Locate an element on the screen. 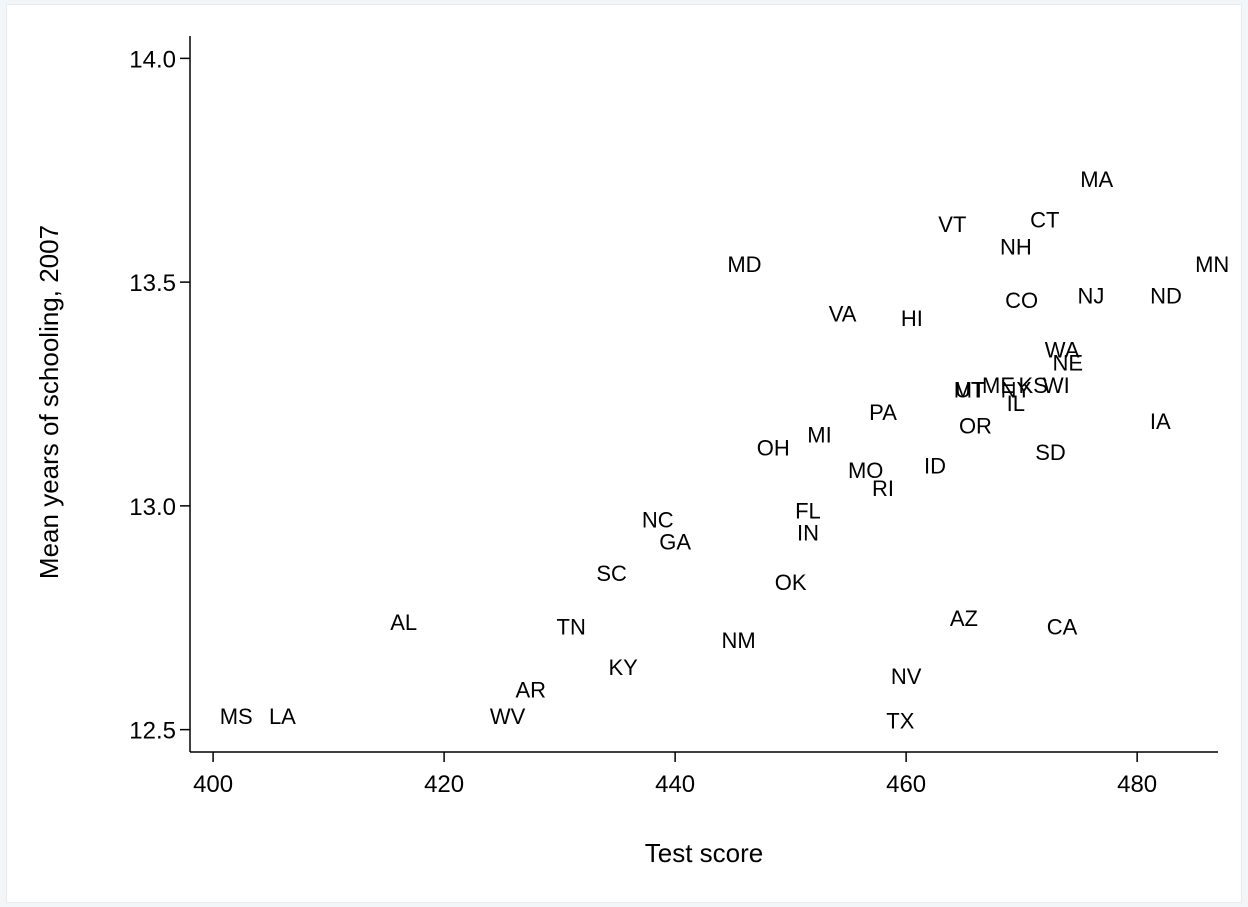 Image resolution: width=1248 pixels, height=907 pixels. point-label-mt: MT is located at coordinates (970, 390).